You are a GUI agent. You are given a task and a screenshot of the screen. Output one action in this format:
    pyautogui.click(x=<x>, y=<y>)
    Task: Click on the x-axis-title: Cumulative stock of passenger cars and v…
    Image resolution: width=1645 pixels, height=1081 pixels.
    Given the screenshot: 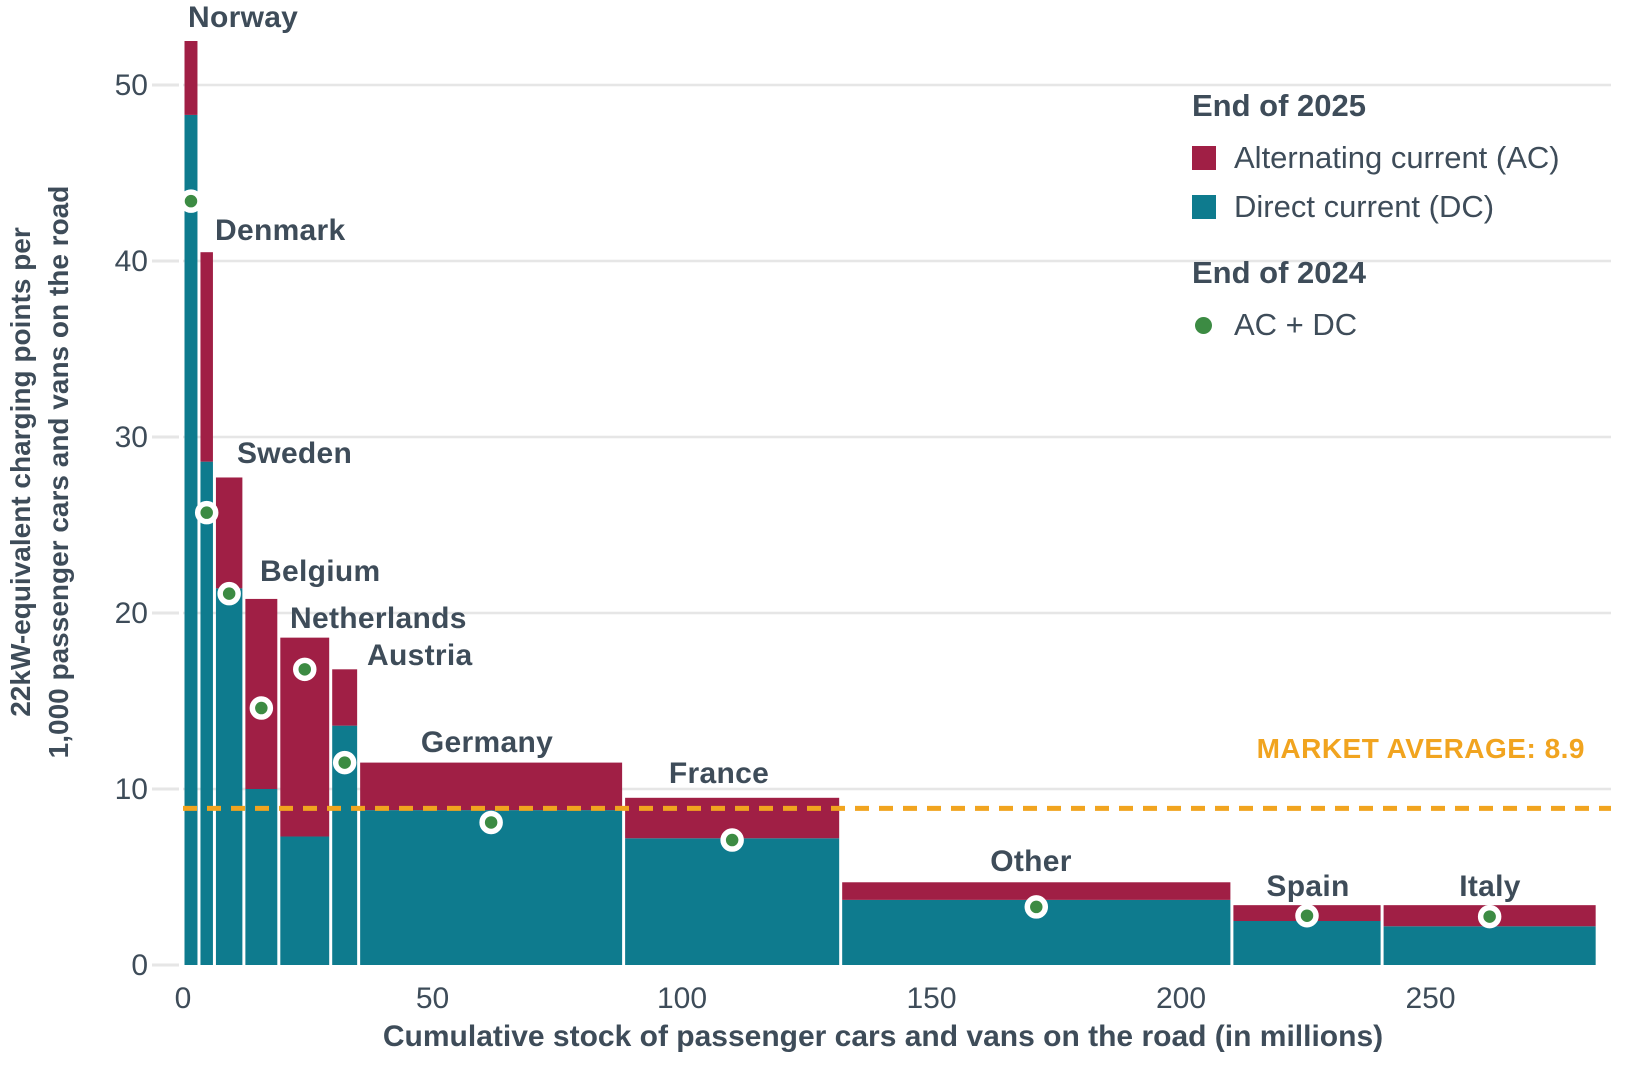 What is the action you would take?
    pyautogui.click(x=883, y=1036)
    